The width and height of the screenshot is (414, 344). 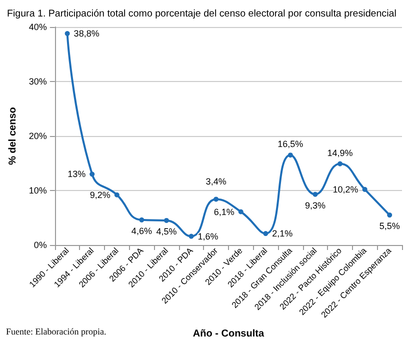 I want to click on data-label: 6,1%, so click(x=224, y=211).